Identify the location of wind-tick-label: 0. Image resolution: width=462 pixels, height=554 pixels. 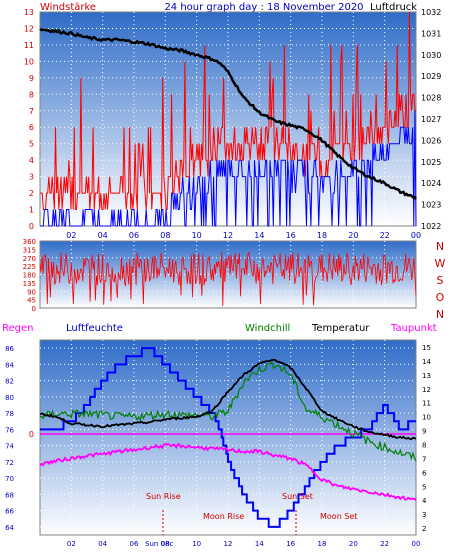
(31, 226).